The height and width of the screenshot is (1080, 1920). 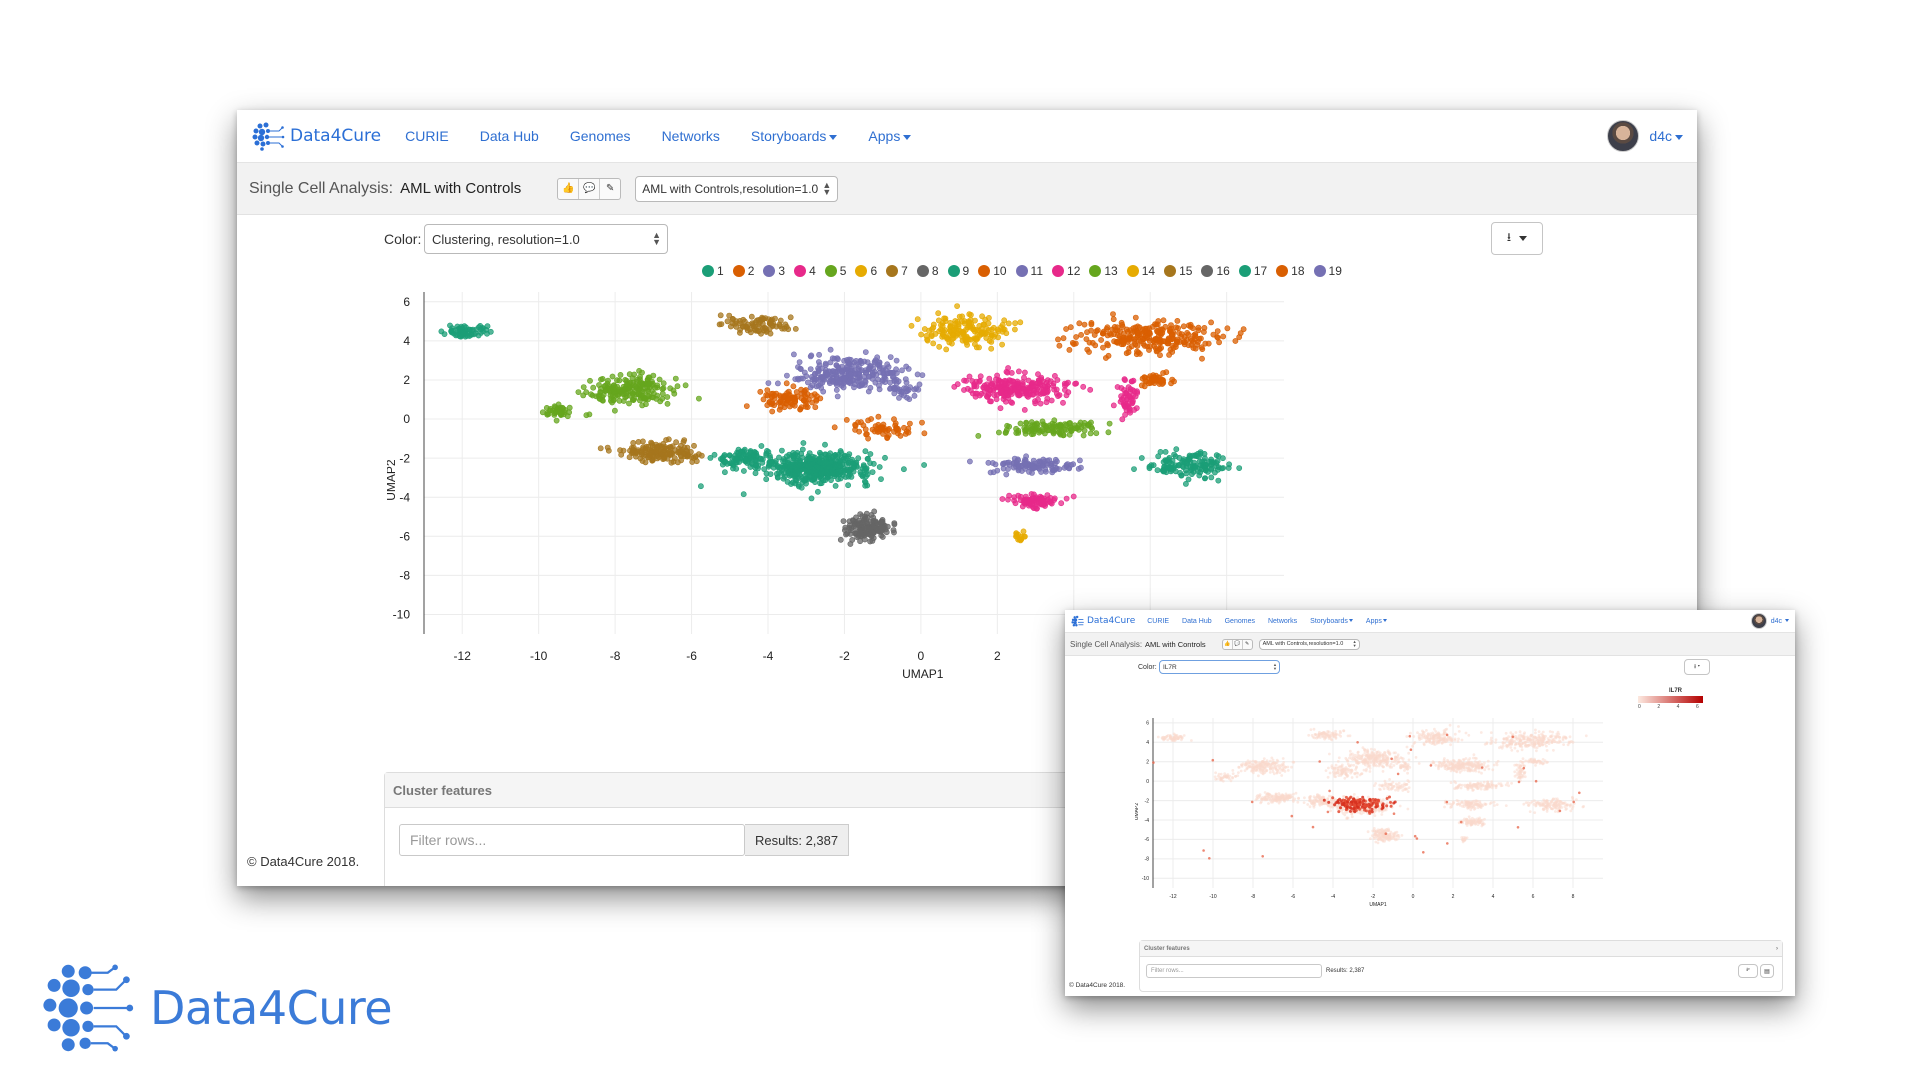 I want to click on legend-item: 17, so click(x=1252, y=271).